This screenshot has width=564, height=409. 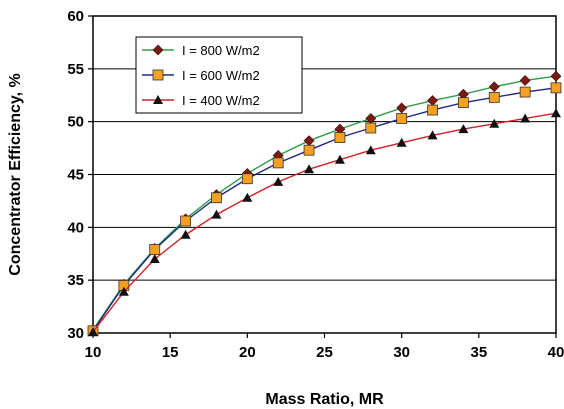 I want to click on x-tick-label: 10, so click(x=93, y=352).